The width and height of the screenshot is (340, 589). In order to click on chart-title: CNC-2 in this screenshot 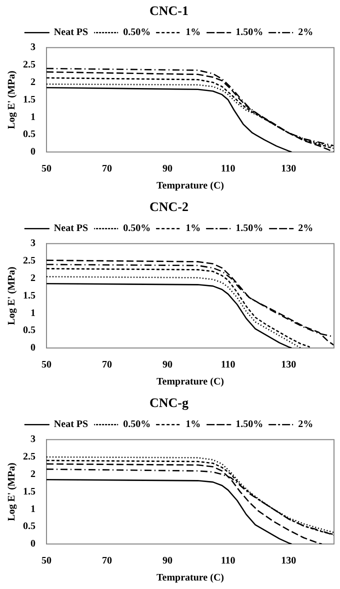, I will do `click(169, 206)`.